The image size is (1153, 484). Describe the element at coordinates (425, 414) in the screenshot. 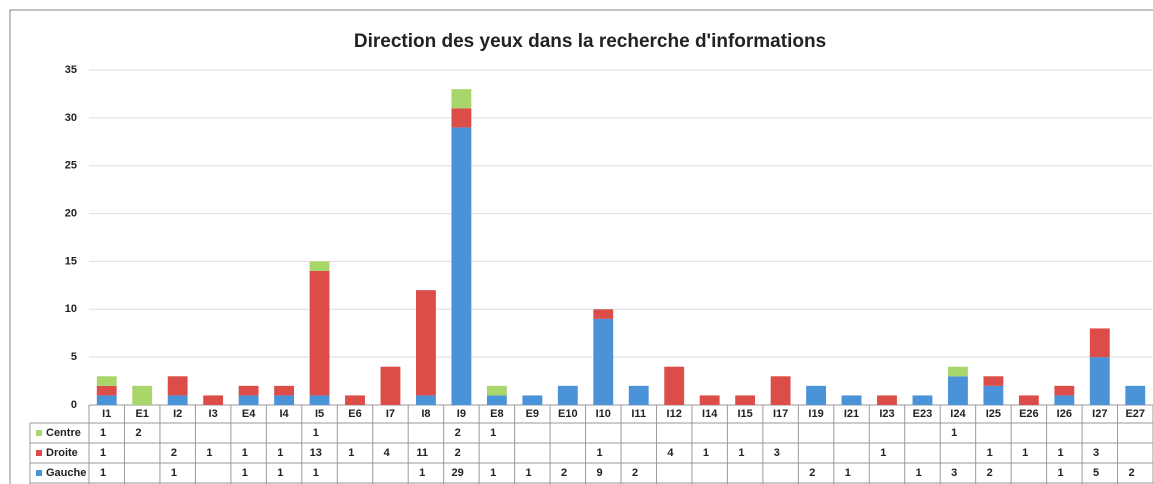

I see `x-tick-label: I8` at that location.